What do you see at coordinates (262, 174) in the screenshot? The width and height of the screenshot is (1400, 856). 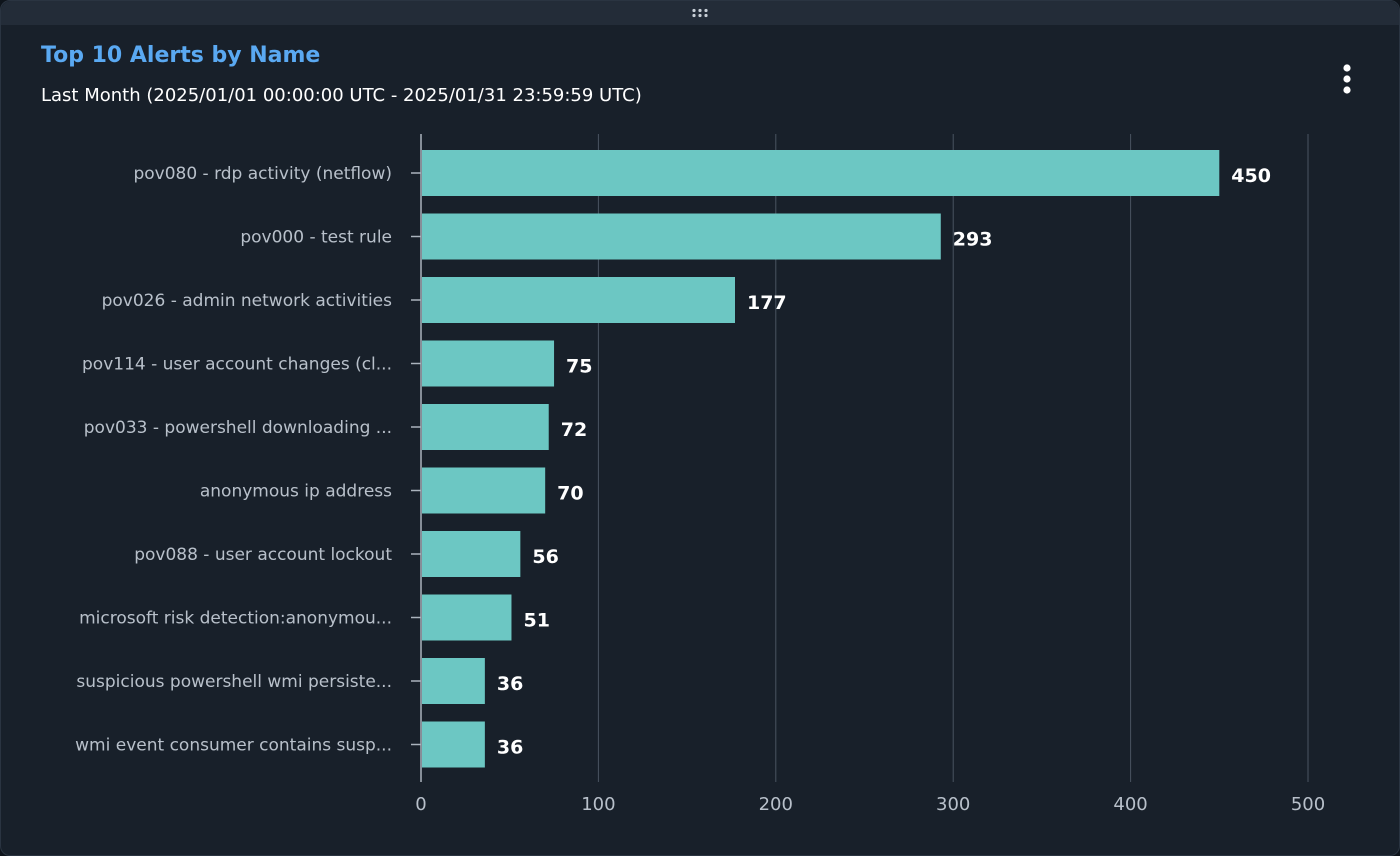 I see `category-label: pov080 - rdp activity (netflow)` at bounding box center [262, 174].